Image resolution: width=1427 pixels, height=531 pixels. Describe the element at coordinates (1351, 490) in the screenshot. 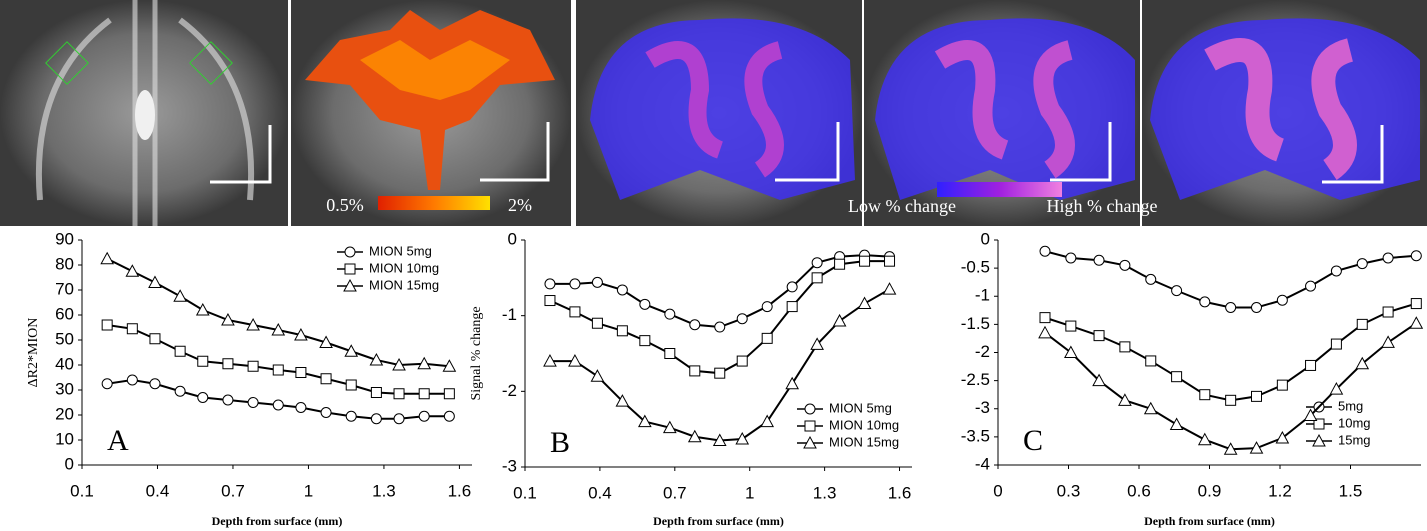

I see `x-tick-label: 1.5` at that location.